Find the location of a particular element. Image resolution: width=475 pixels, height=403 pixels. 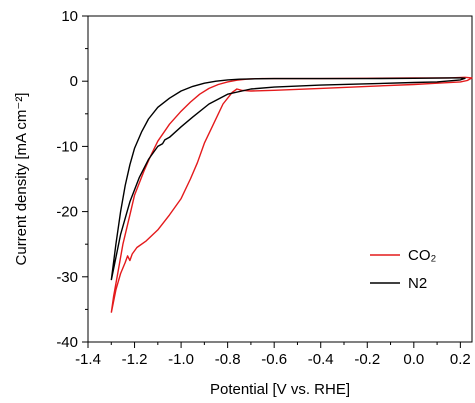

x-tick-label: -1.2 is located at coordinates (135, 359).